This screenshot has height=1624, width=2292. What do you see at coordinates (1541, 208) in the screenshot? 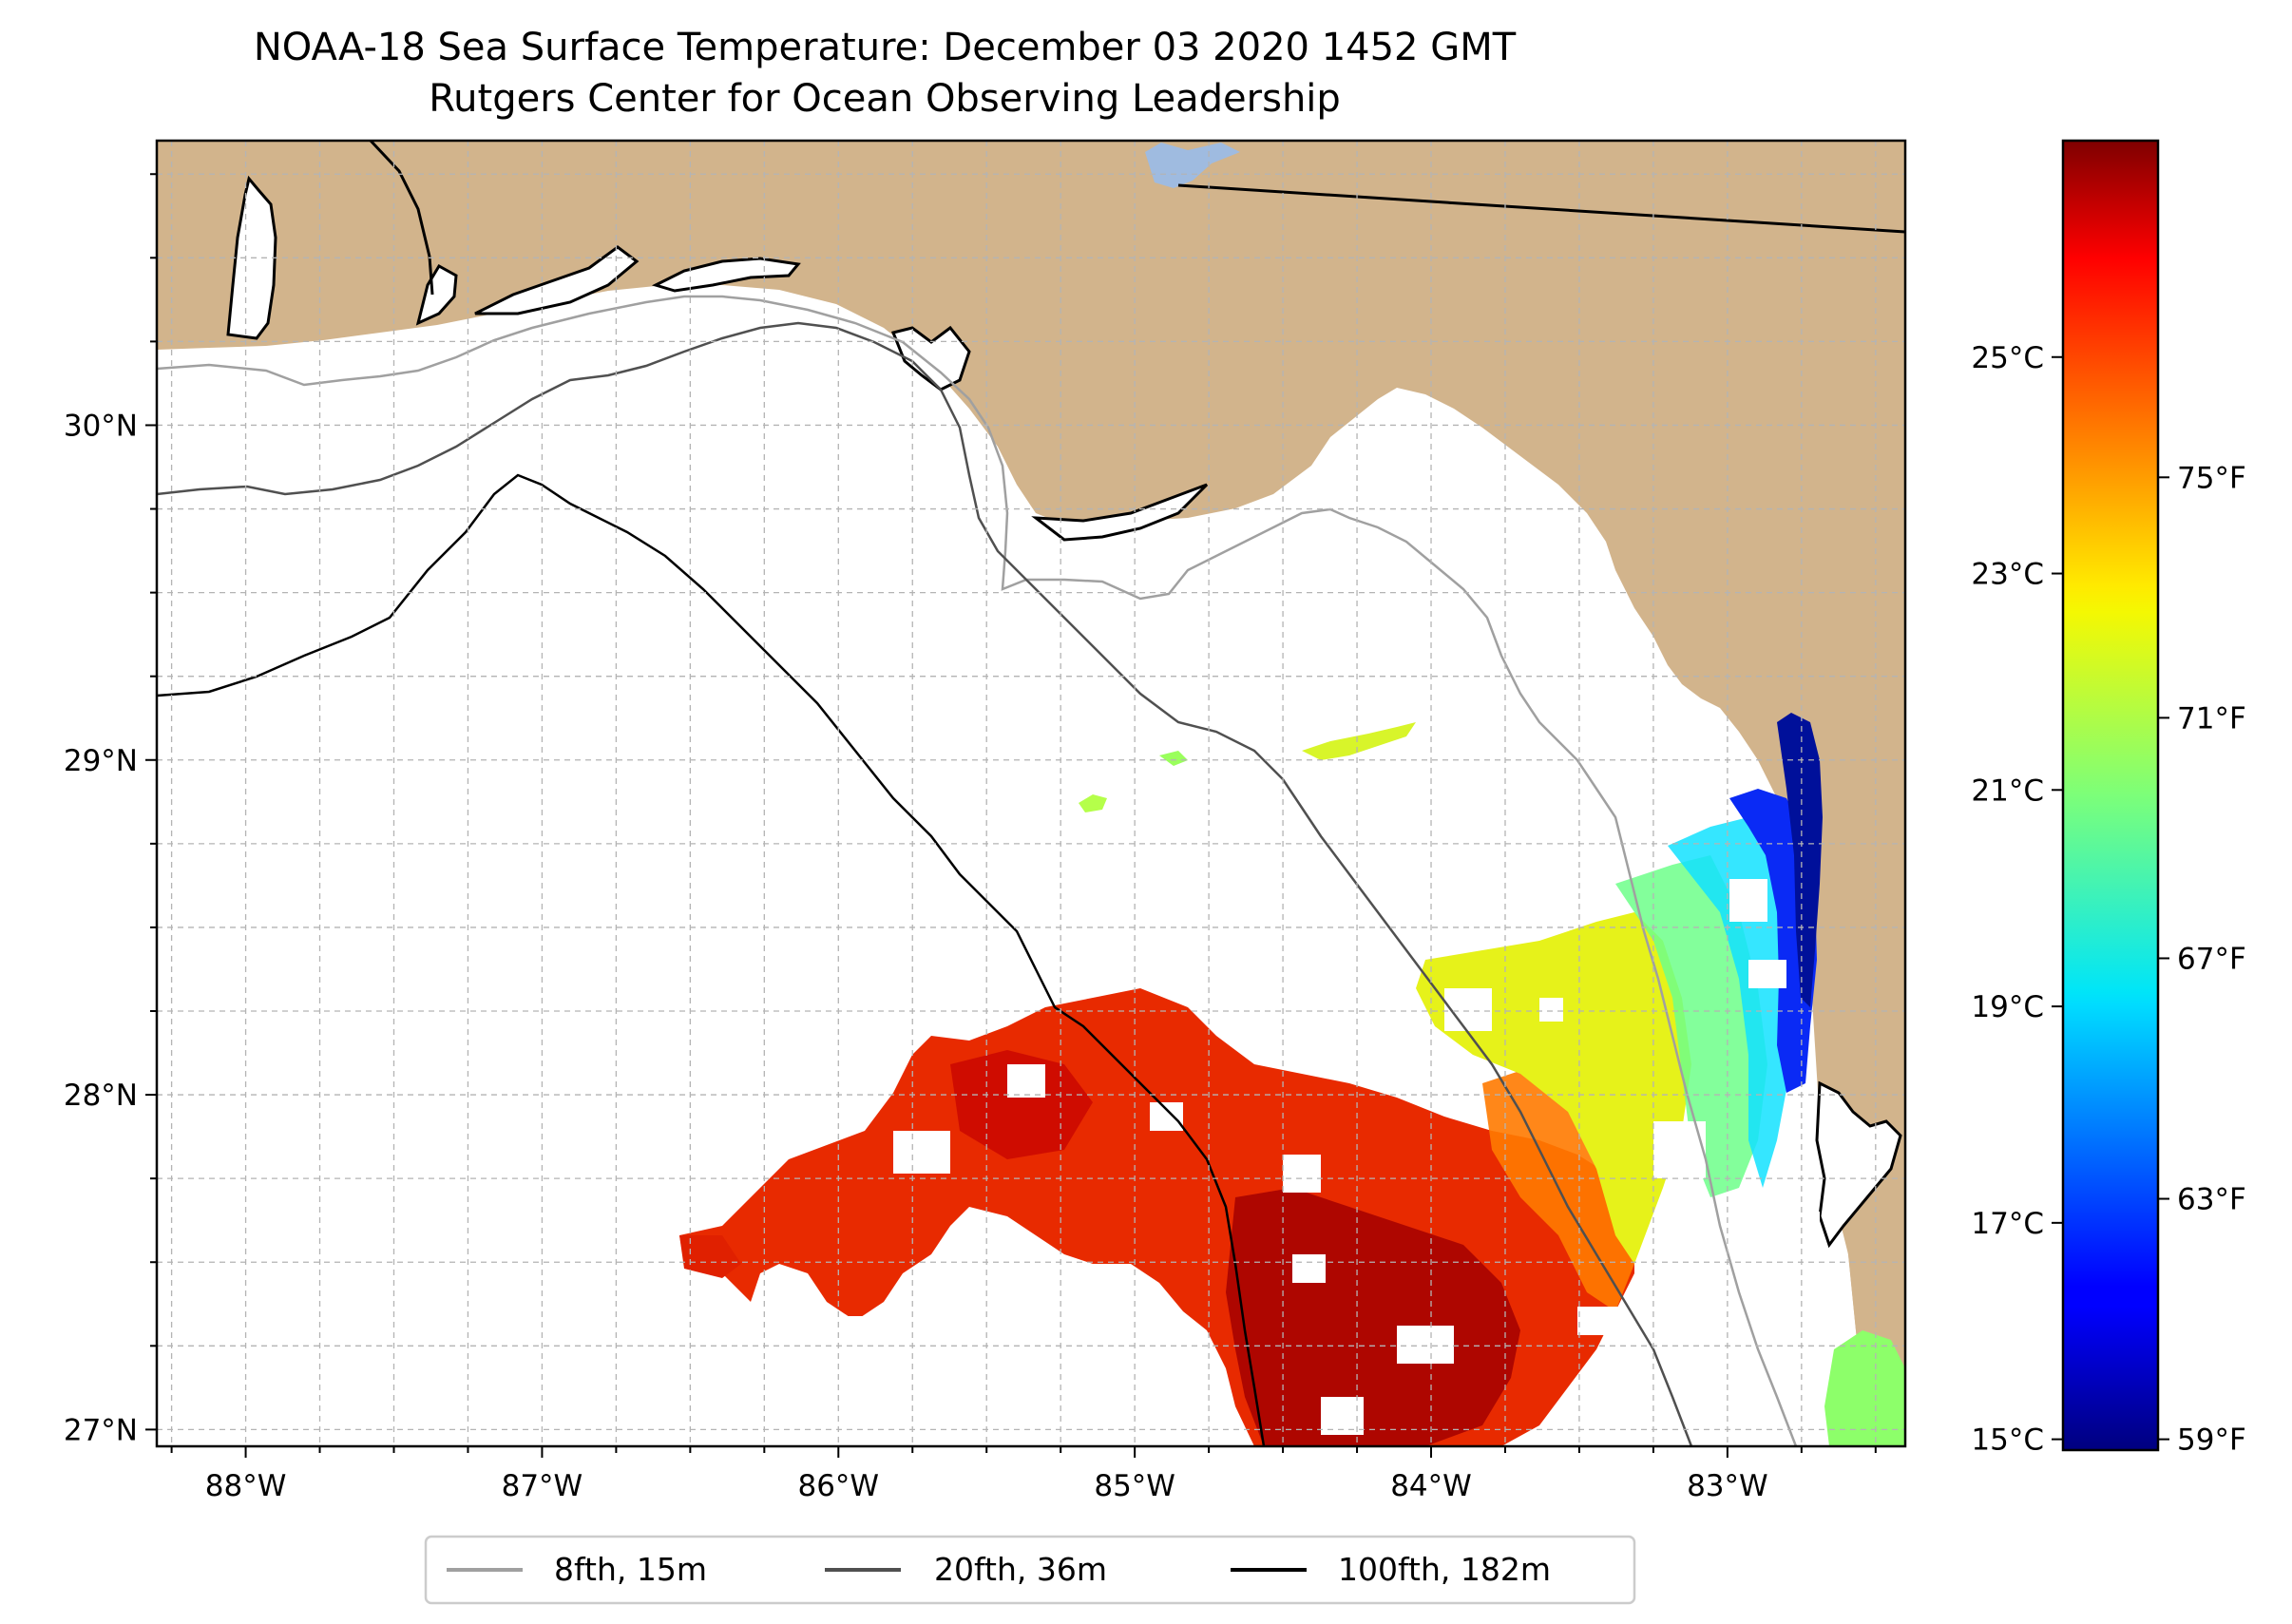
I see `state-boundary` at bounding box center [1541, 208].